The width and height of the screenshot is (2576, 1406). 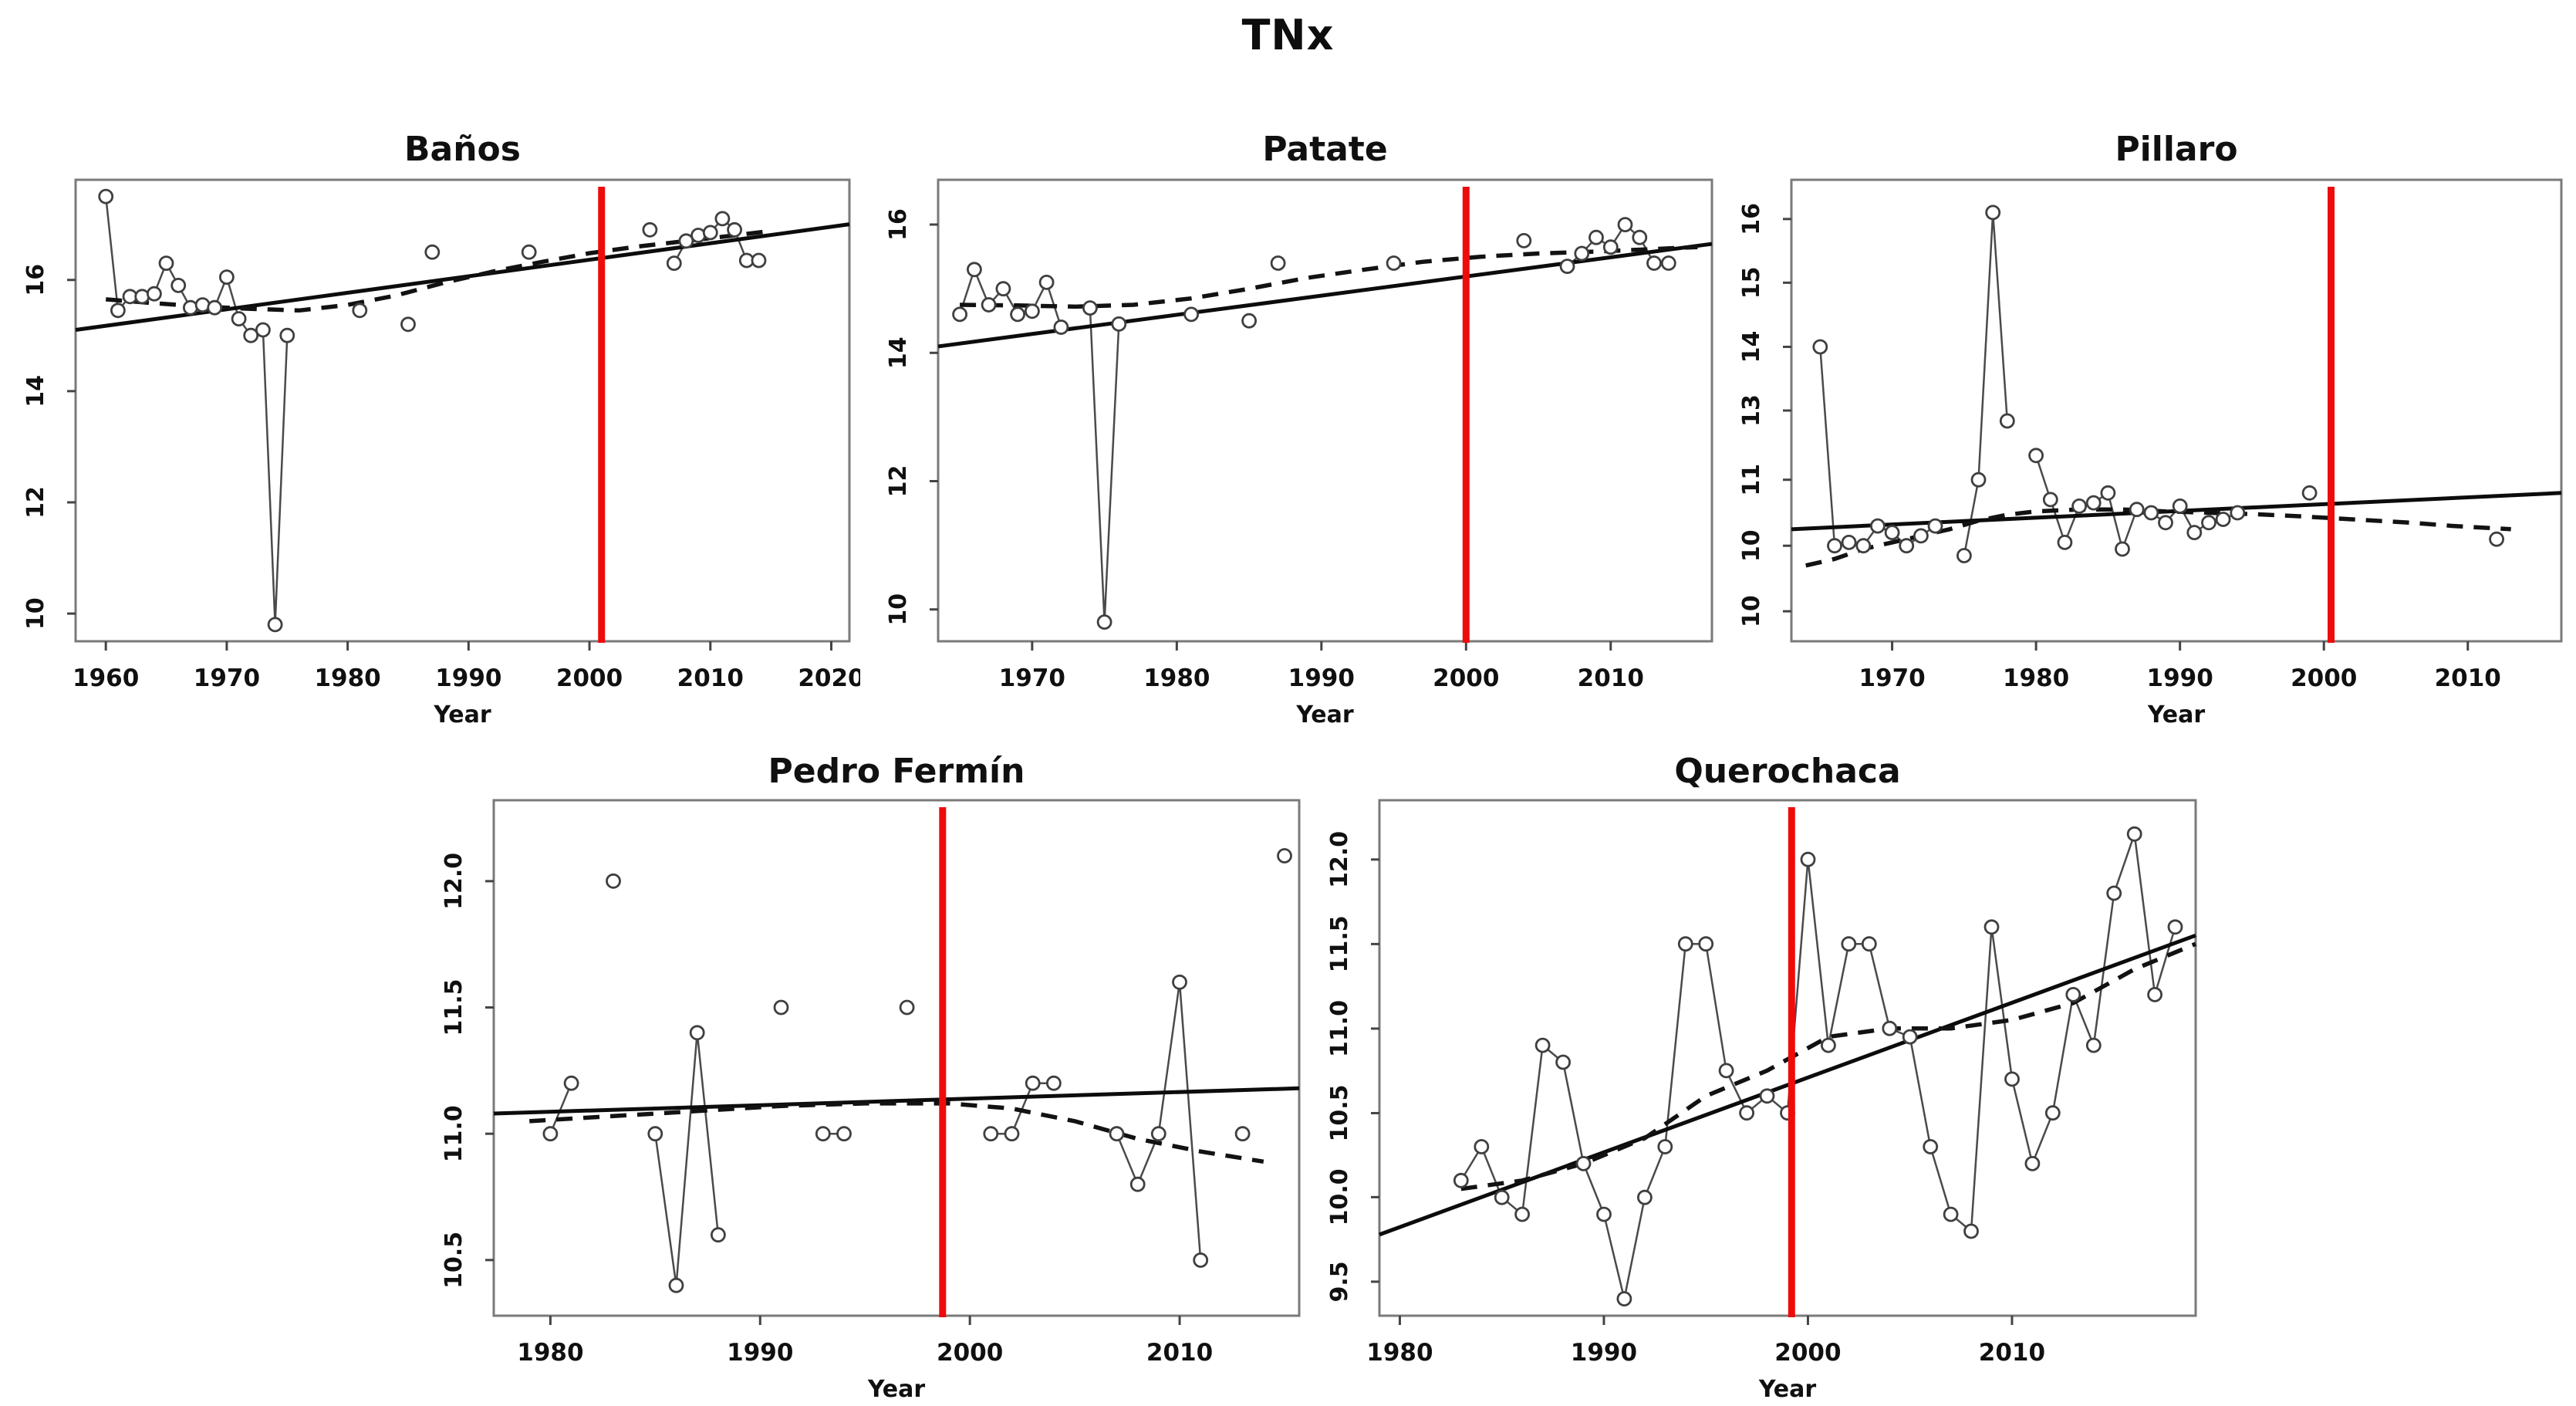 What do you see at coordinates (454, 881) in the screenshot?
I see `y-tick-label: 12.0` at bounding box center [454, 881].